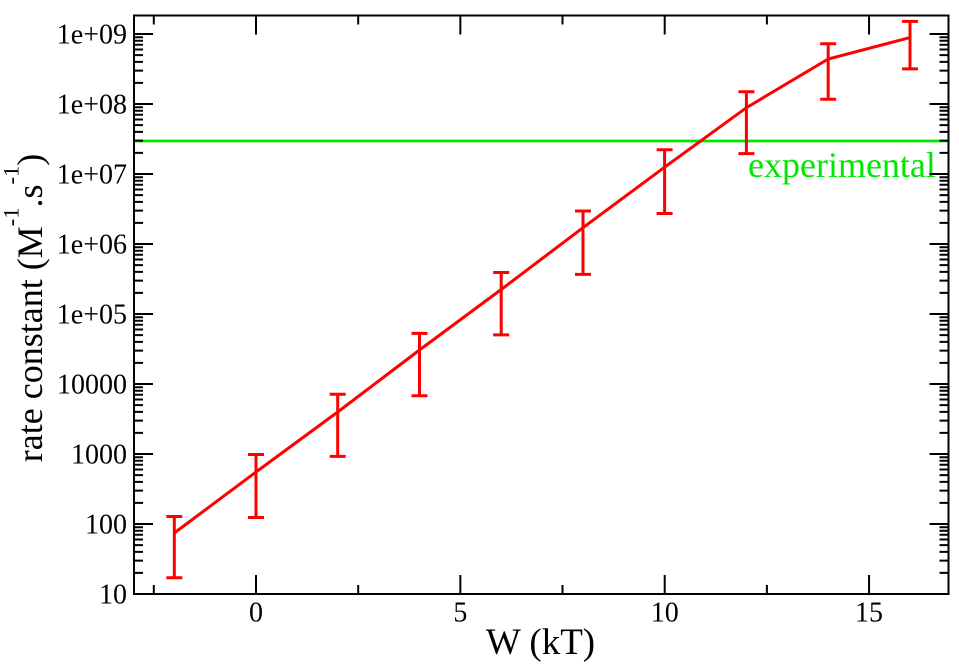 The image size is (959, 666). Describe the element at coordinates (256, 613) in the screenshot. I see `svg-text: 0` at that location.